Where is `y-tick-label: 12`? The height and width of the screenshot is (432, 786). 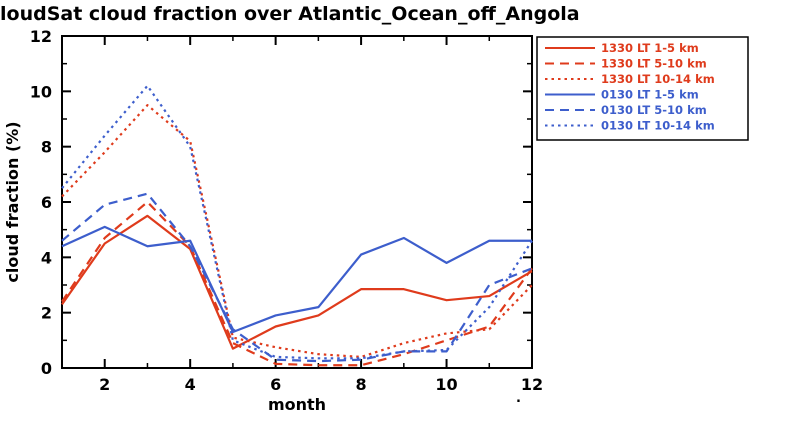 y-tick-label: 12 is located at coordinates (41, 36).